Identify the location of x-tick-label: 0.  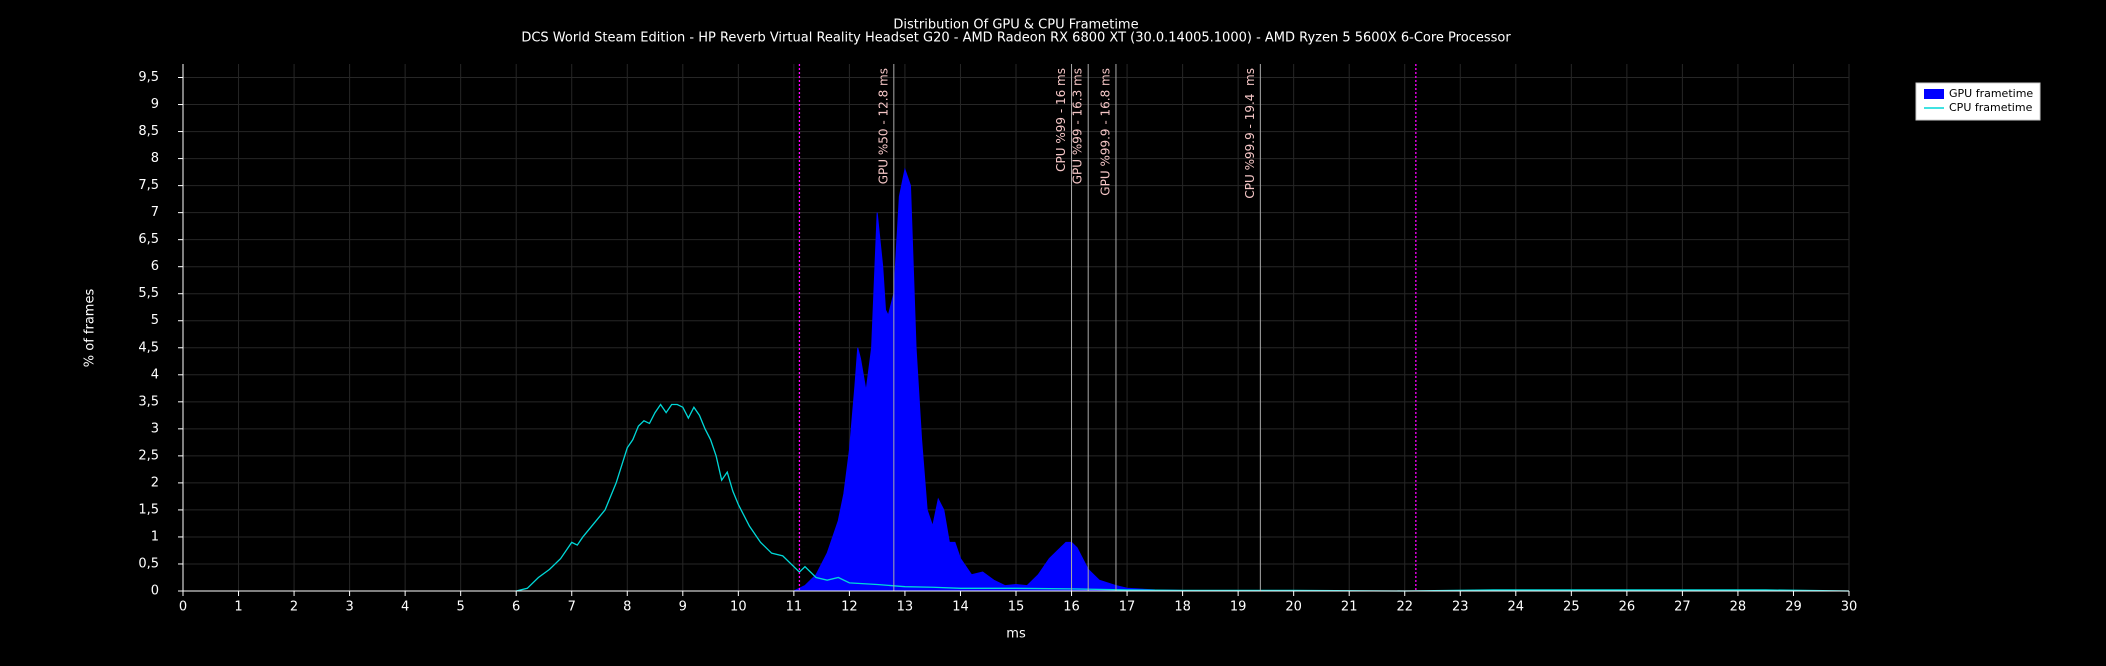
(183, 607).